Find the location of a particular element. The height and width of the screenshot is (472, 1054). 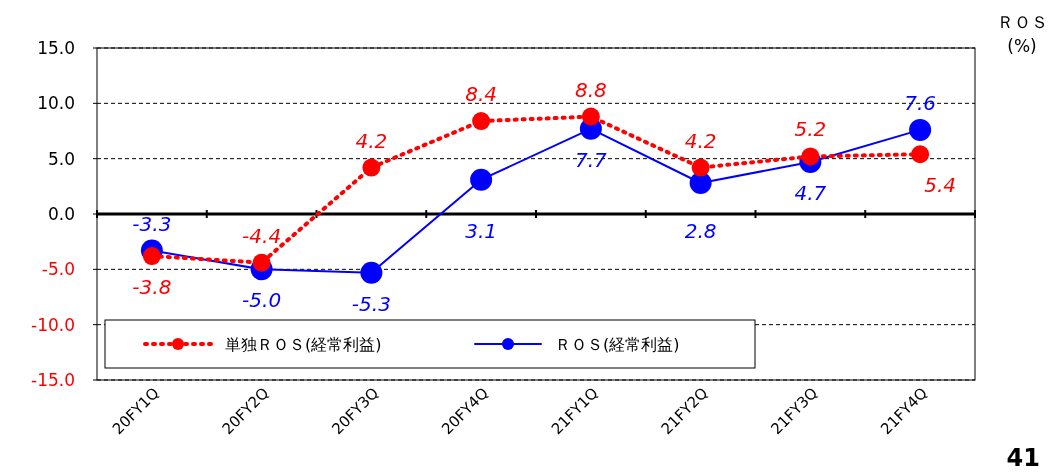

data-label: -5.3 is located at coordinates (371, 303).